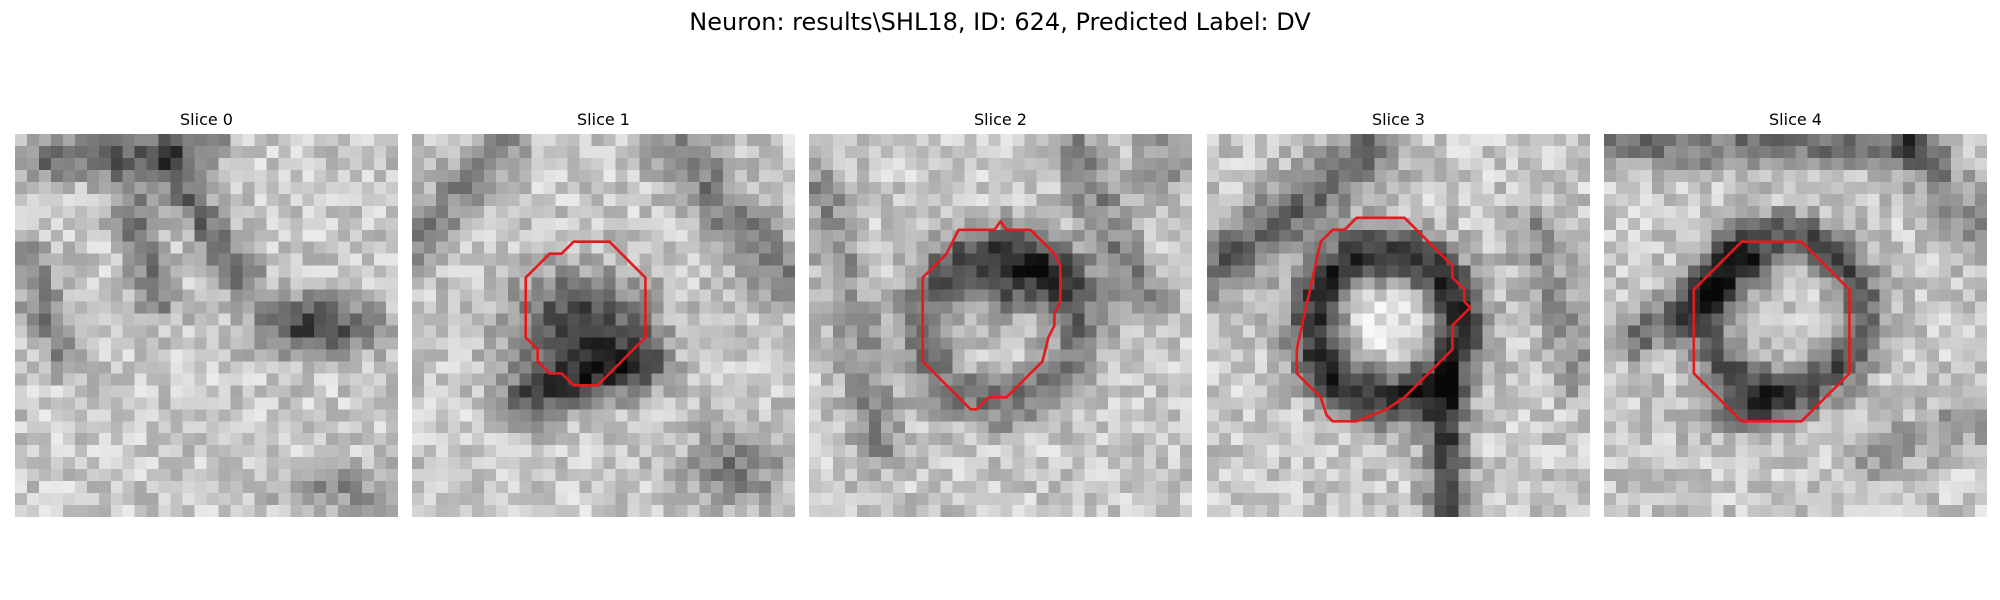 Image resolution: width=2000 pixels, height=600 pixels. Describe the element at coordinates (1398, 119) in the screenshot. I see `slice-title: Slice 3` at that location.